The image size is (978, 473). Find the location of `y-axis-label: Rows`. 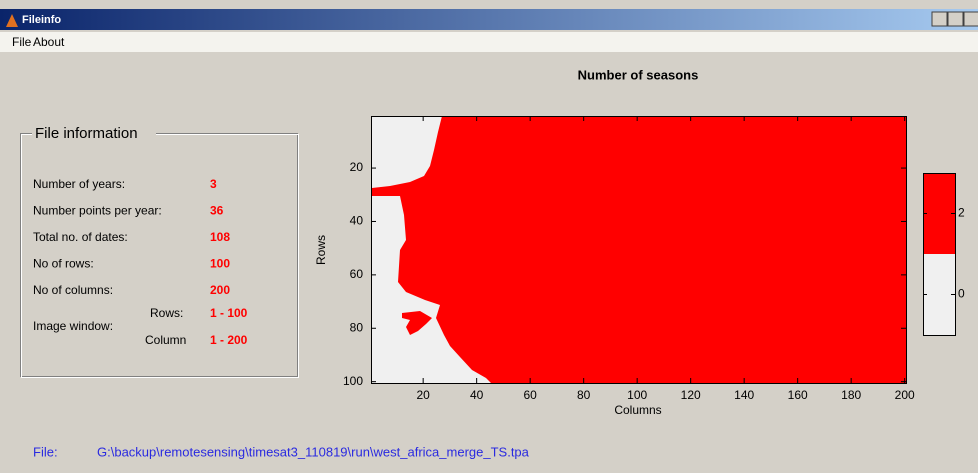

y-axis-label: Rows is located at coordinates (321, 250).